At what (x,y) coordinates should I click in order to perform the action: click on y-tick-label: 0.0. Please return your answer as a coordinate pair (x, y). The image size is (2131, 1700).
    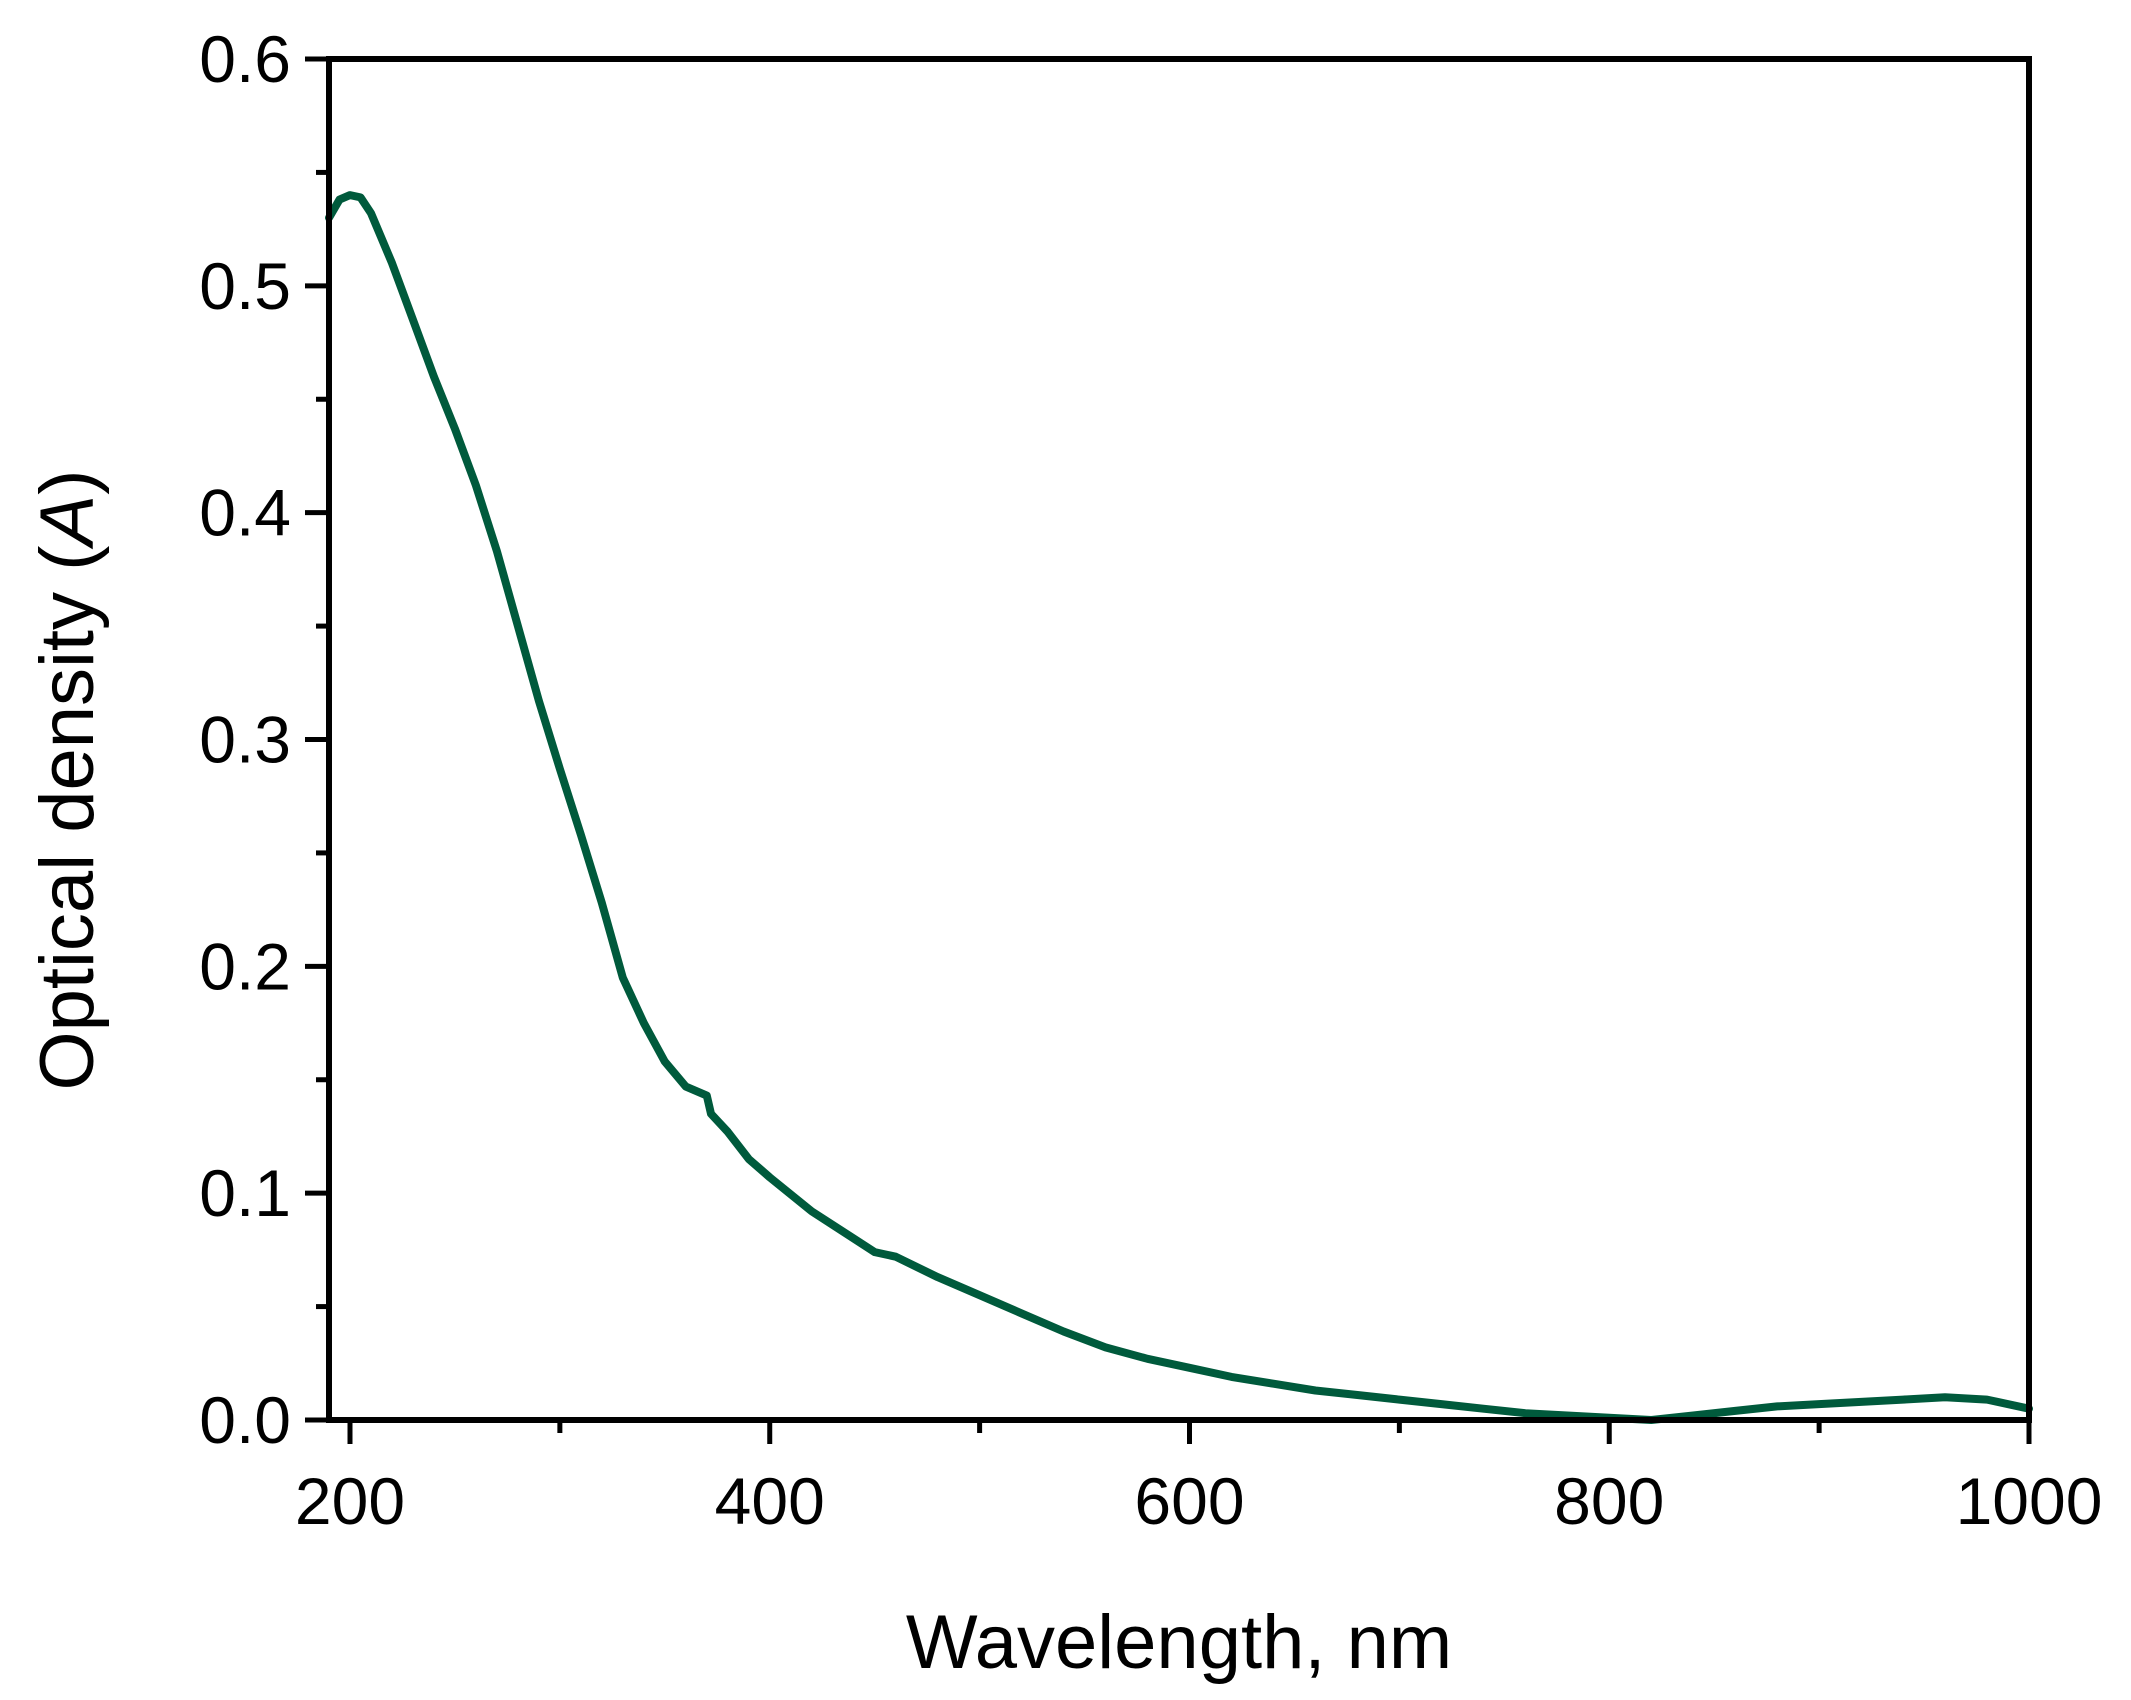
    Looking at the image, I should click on (245, 1420).